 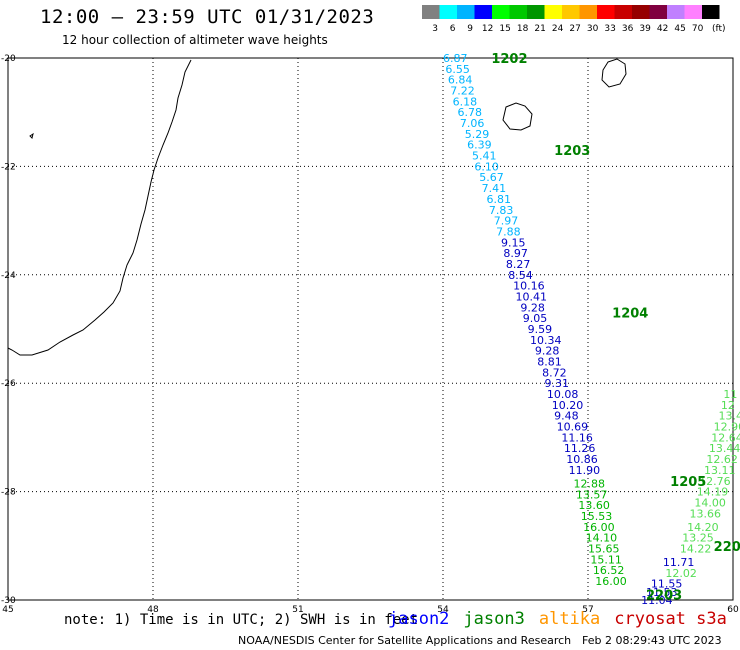 What do you see at coordinates (297, 610) in the screenshot?
I see `lon-tick-label: 51` at bounding box center [297, 610].